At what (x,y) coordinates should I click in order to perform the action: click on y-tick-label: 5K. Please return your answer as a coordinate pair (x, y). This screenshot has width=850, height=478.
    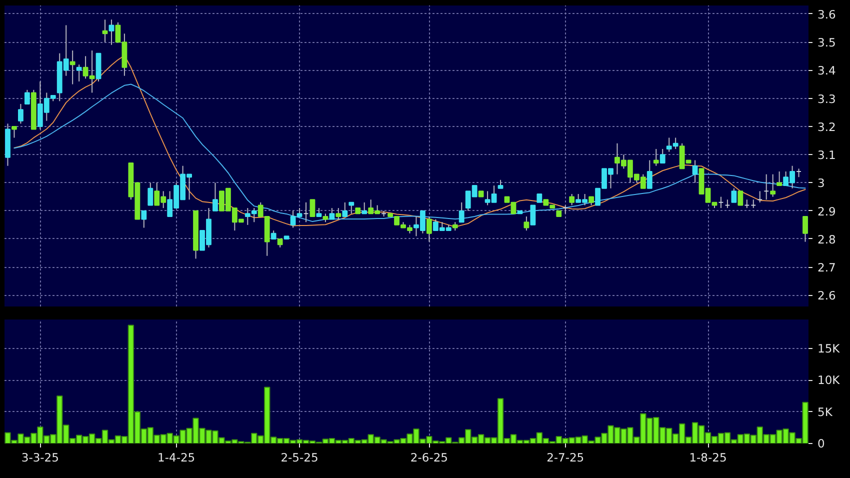
    Looking at the image, I should click on (825, 411).